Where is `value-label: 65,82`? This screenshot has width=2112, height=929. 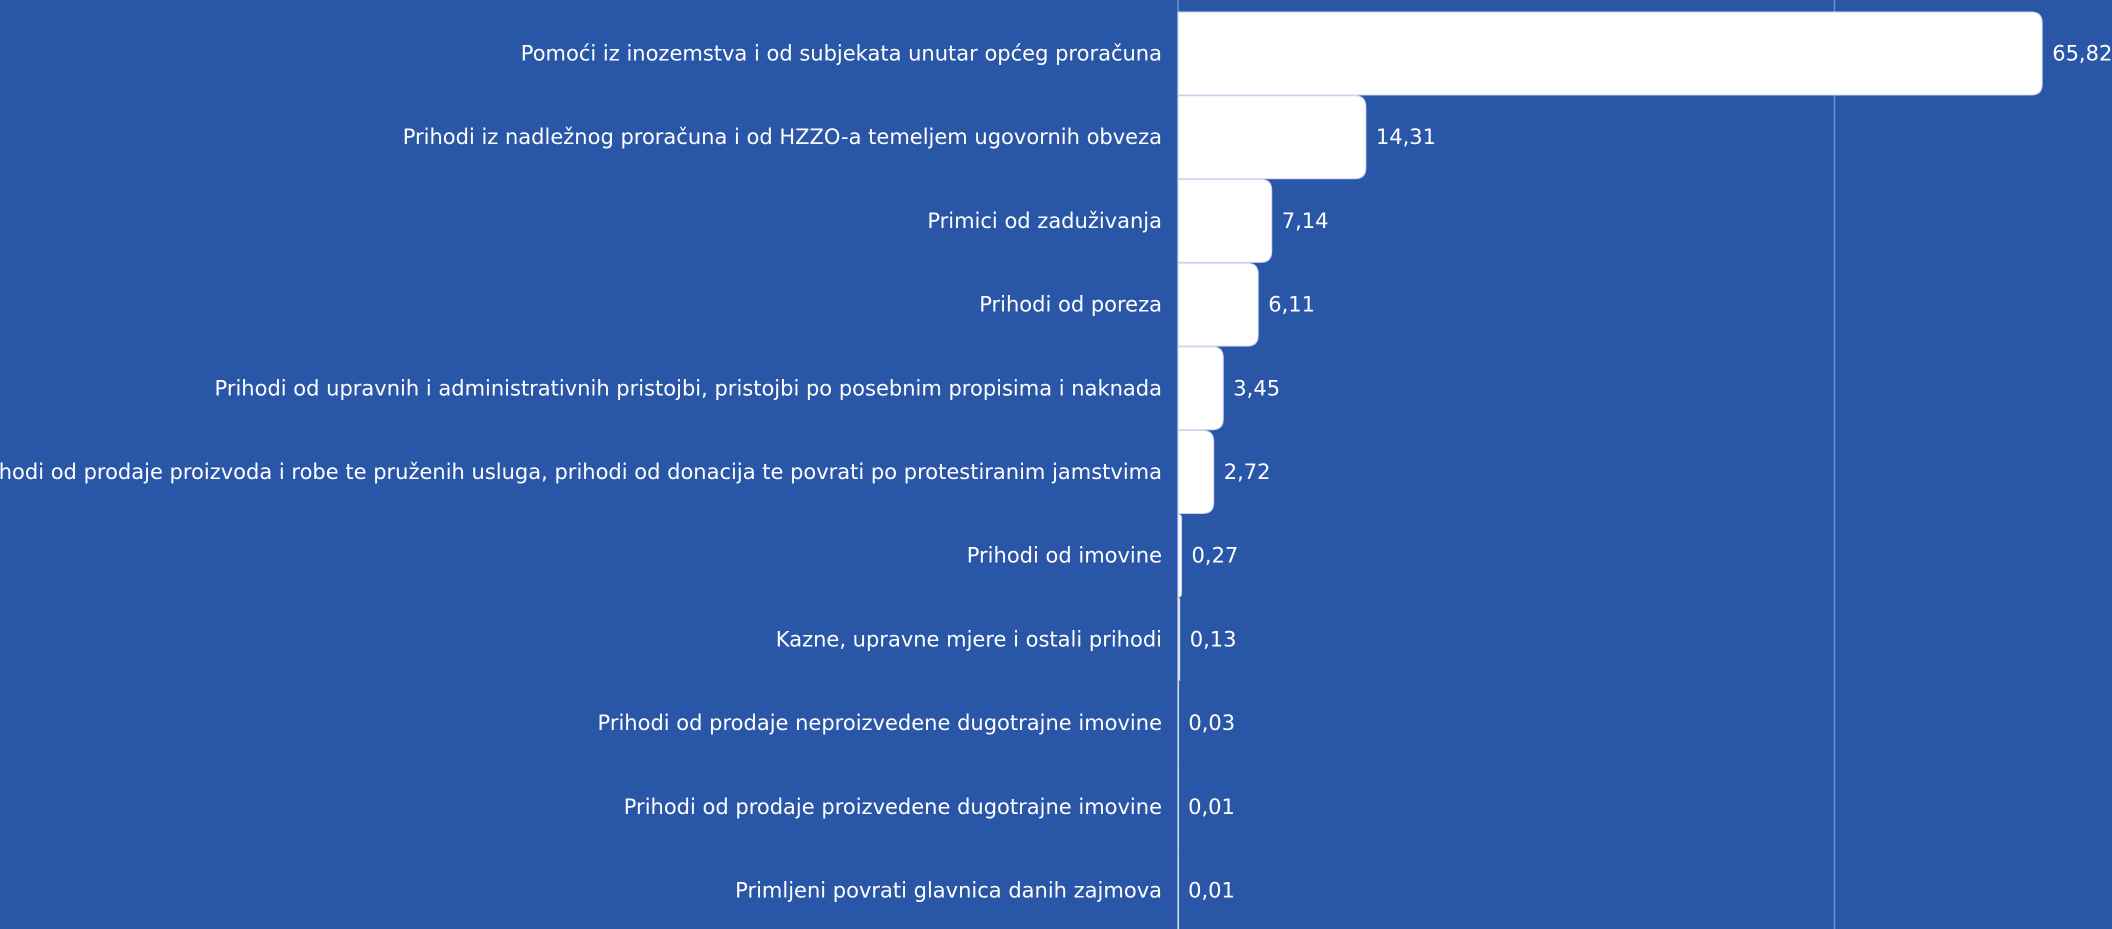
value-label: 65,82 is located at coordinates (2082, 54).